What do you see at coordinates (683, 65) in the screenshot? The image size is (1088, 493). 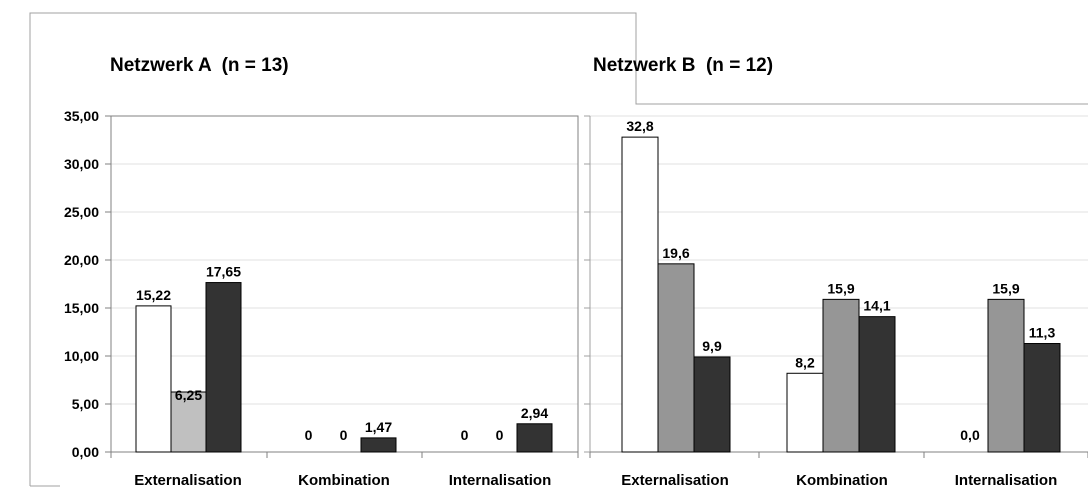 I see `title-netzwerk-b: Netzwerk B (n = 12)` at bounding box center [683, 65].